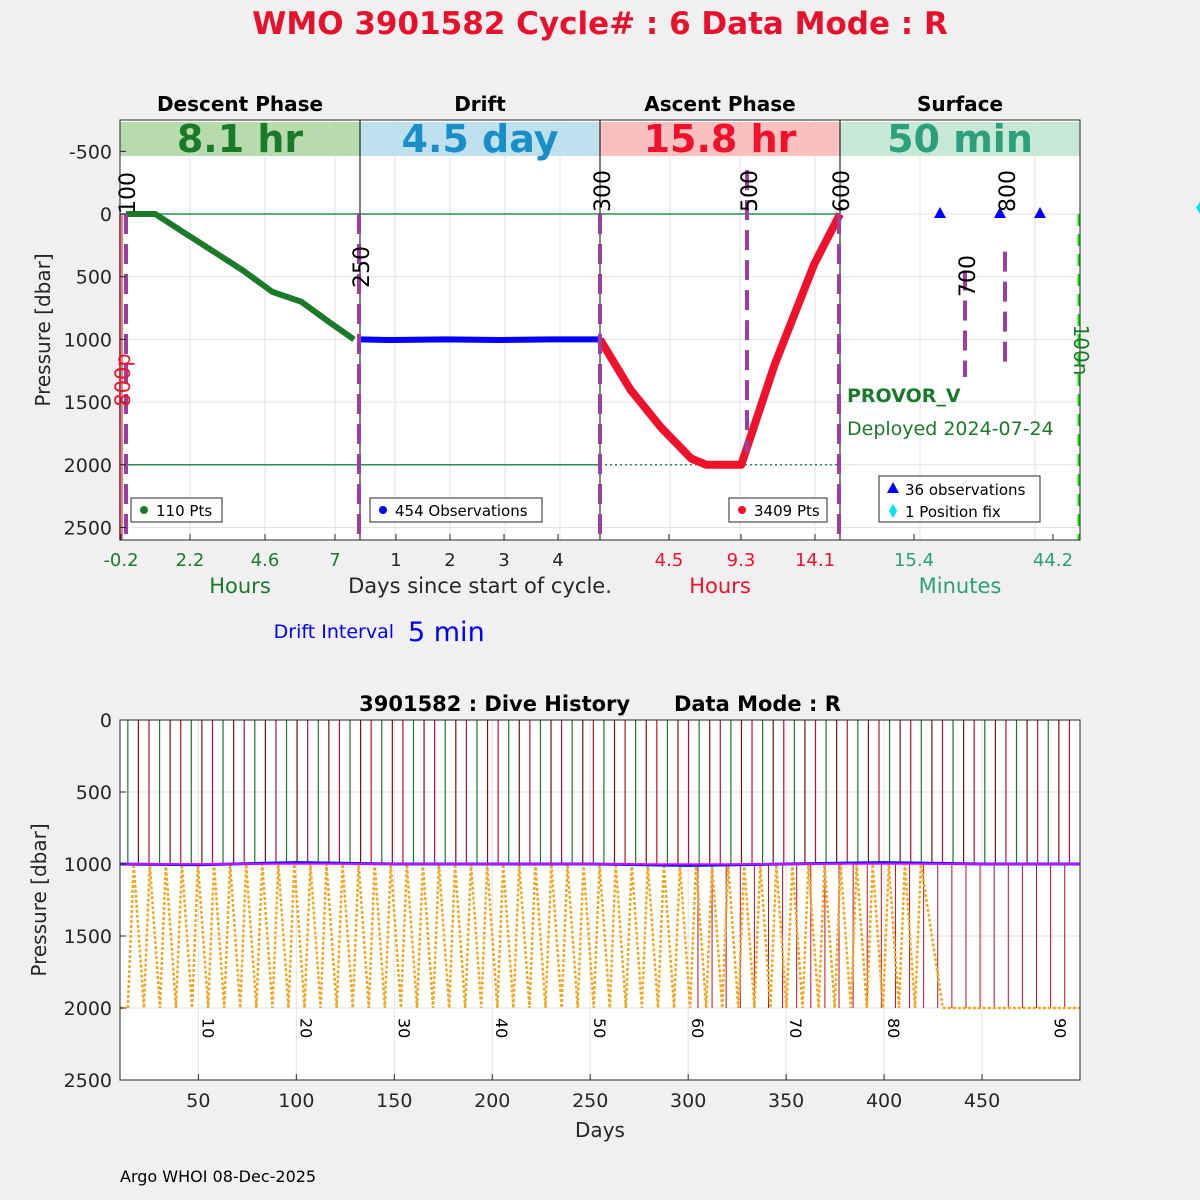 The height and width of the screenshot is (1200, 1200). Describe the element at coordinates (968, 276) in the screenshot. I see `cycle-marker-label: 700` at that location.